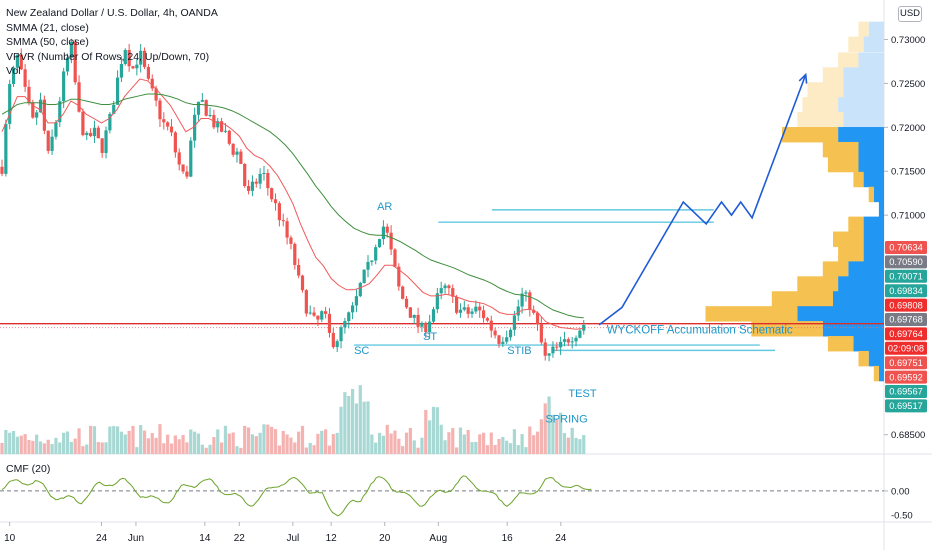 The width and height of the screenshot is (932, 555). I want to click on currency-badge: USD, so click(910, 14).